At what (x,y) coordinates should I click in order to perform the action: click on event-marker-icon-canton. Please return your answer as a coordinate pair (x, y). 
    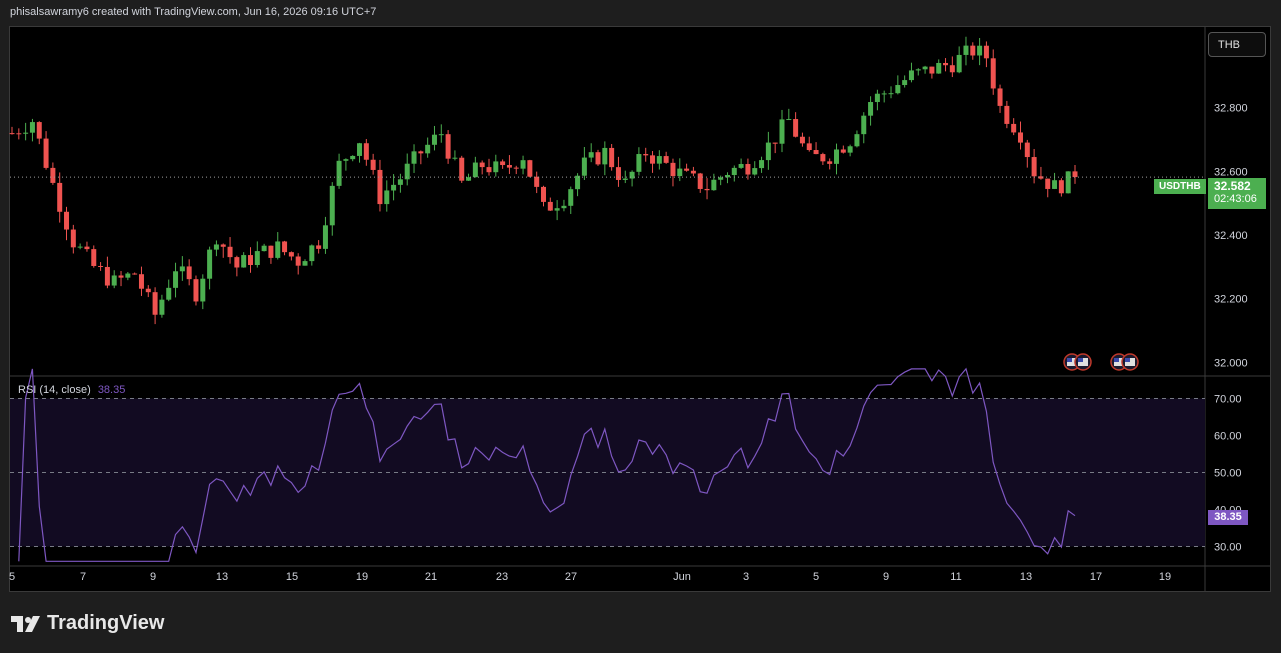
    Looking at the image, I should click on (1069, 360).